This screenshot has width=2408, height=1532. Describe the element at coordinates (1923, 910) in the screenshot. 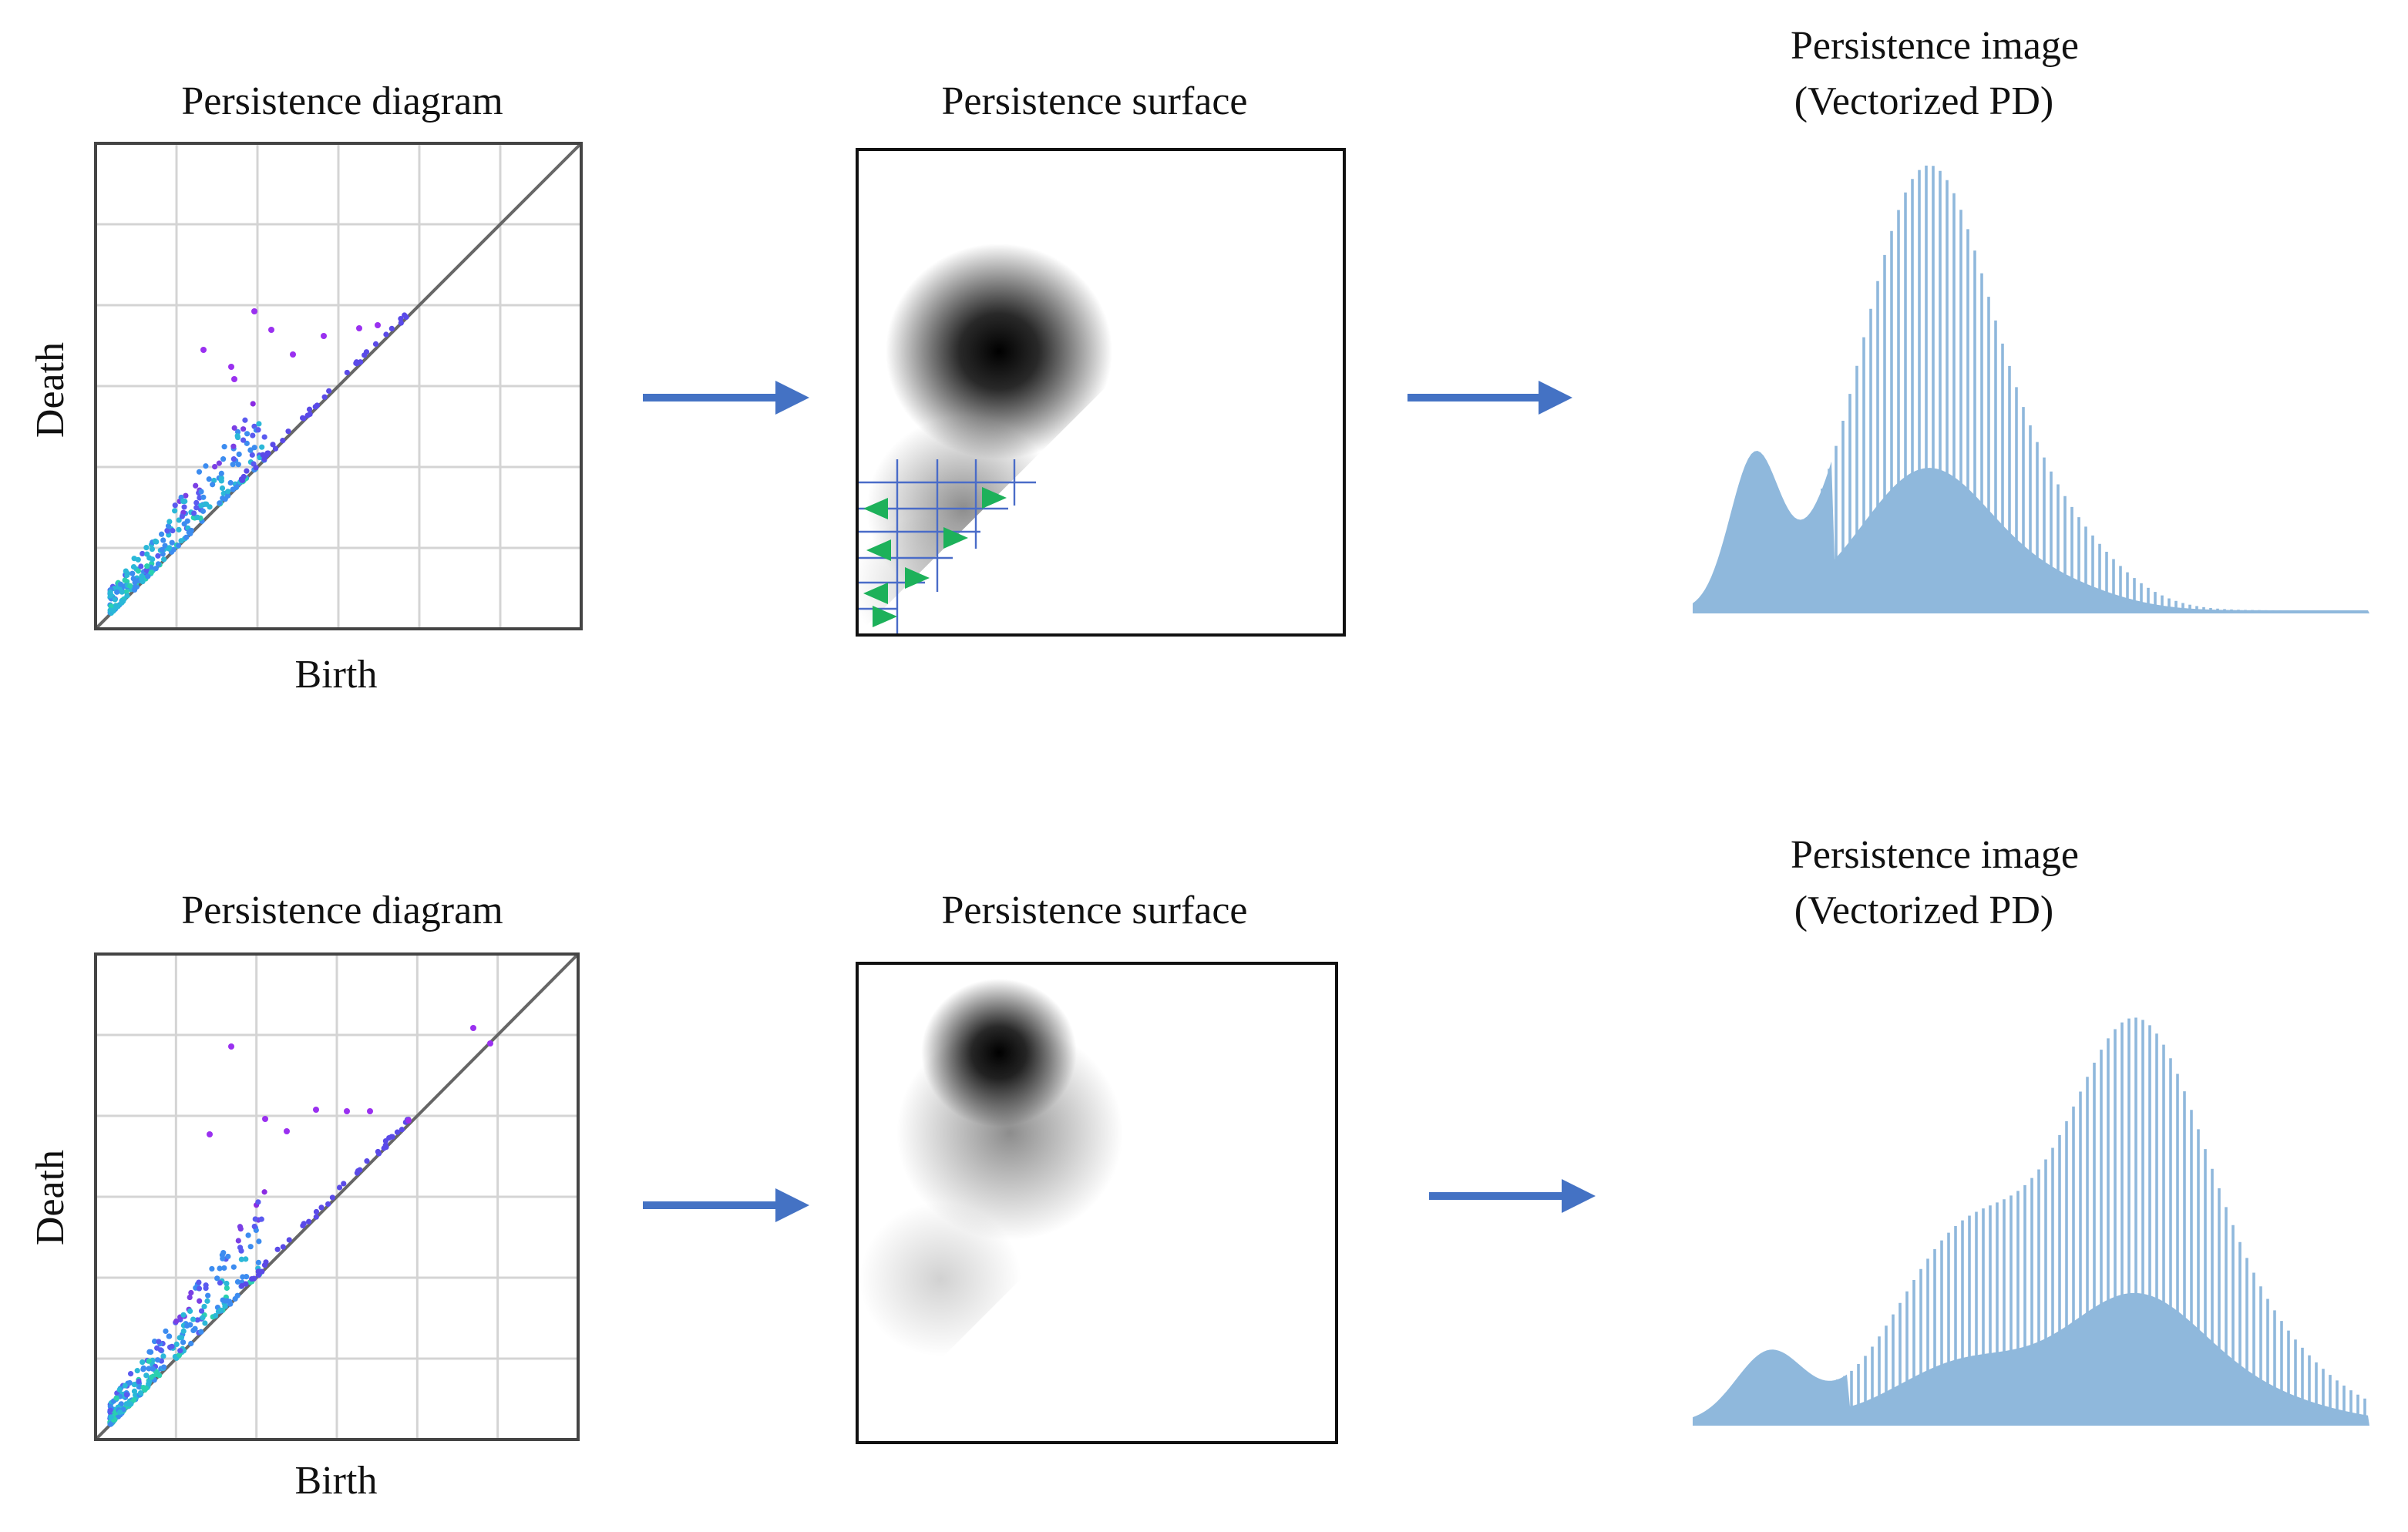

I see `image-title: (Vectorized PD)` at that location.